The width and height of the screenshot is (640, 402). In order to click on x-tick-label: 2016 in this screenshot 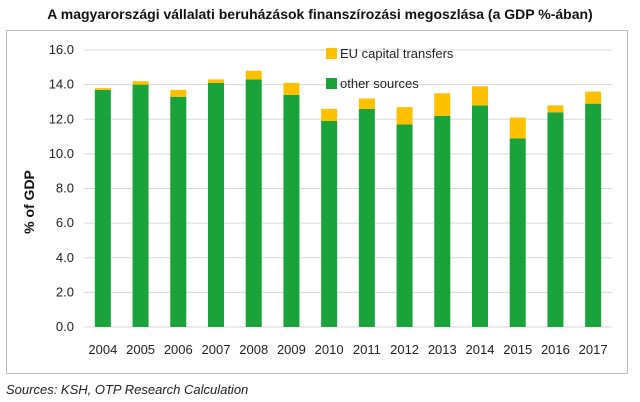, I will do `click(555, 349)`.